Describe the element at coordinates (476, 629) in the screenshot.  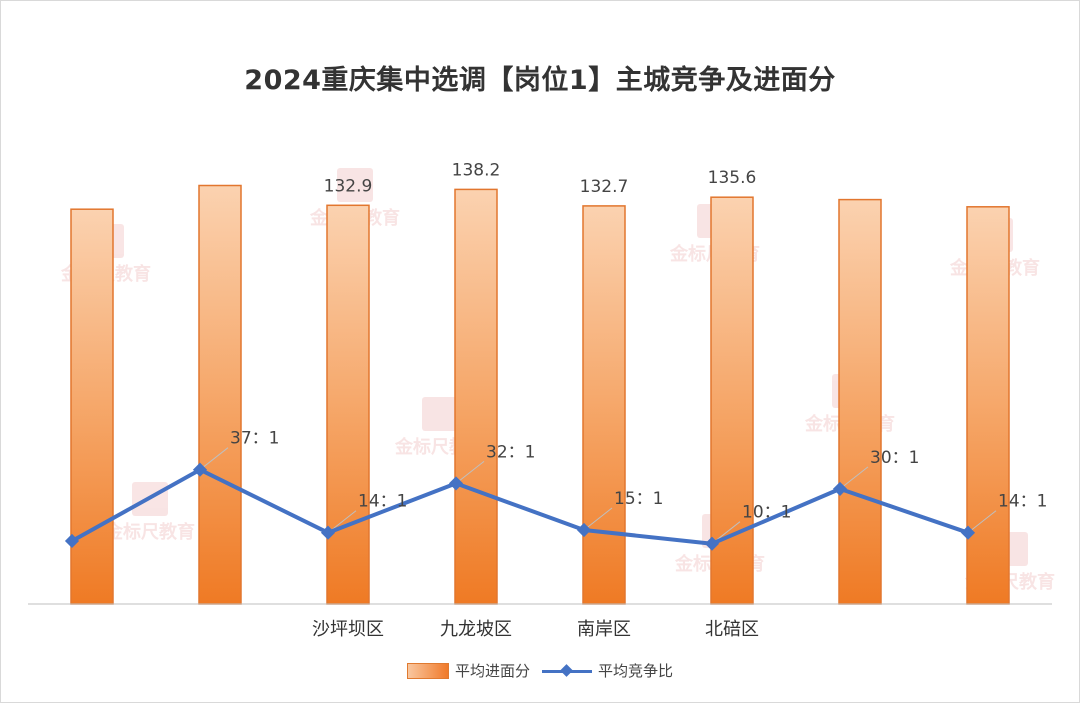
I see `x-axis-category-label: 九龙坡区` at that location.